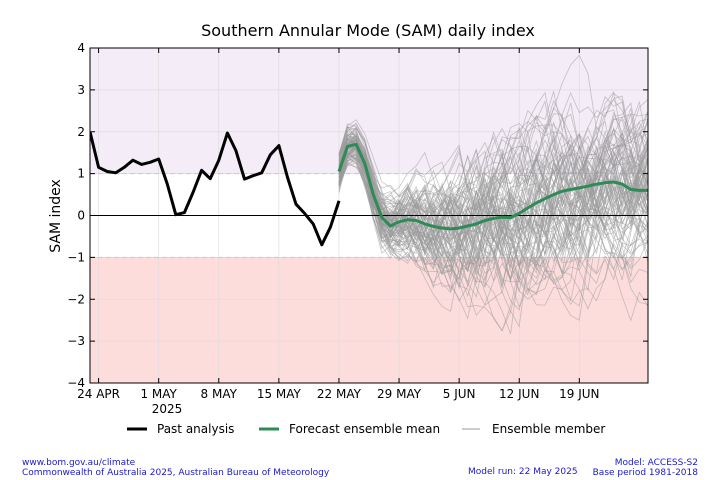  What do you see at coordinates (215, 189) in the screenshot?
I see `past-analysis-line` at bounding box center [215, 189].